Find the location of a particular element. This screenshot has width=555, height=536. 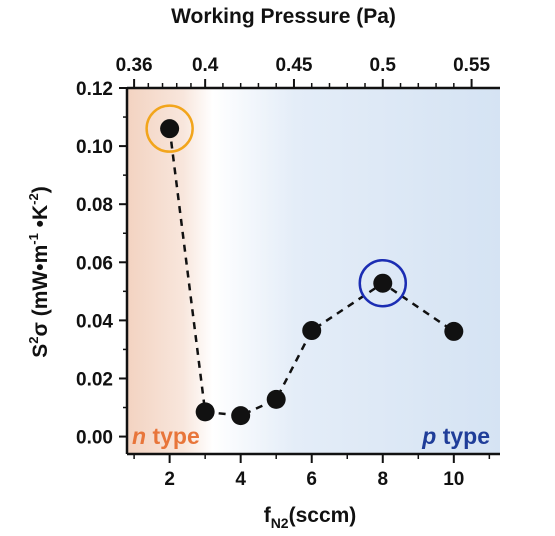

top-tick-label: 0.36 is located at coordinates (134, 65).